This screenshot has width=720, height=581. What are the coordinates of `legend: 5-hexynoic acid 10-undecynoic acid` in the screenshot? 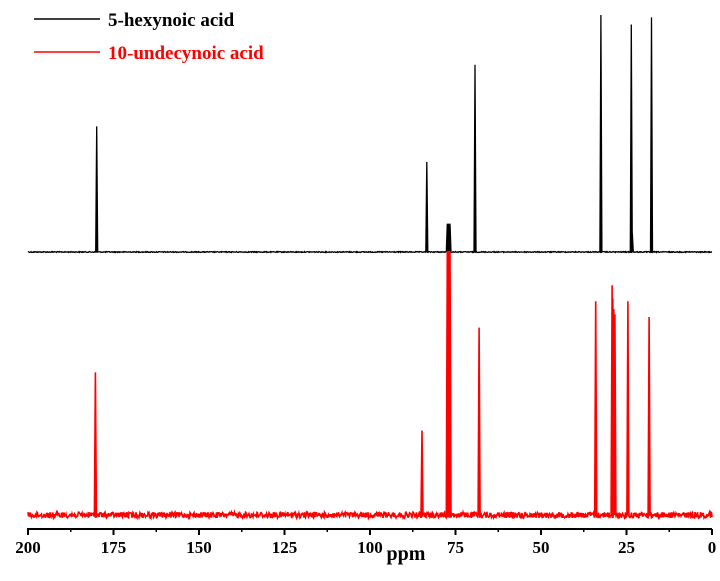 It's located at (149, 37).